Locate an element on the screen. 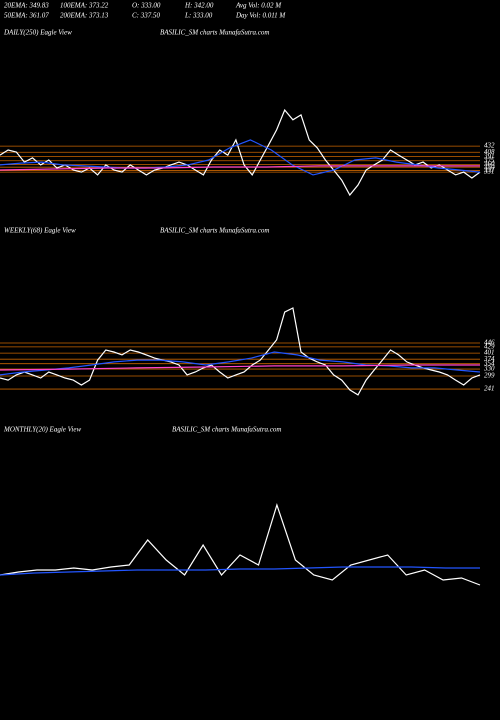 The height and width of the screenshot is (720, 500). y-tick-label: 408 is located at coordinates (489, 152).